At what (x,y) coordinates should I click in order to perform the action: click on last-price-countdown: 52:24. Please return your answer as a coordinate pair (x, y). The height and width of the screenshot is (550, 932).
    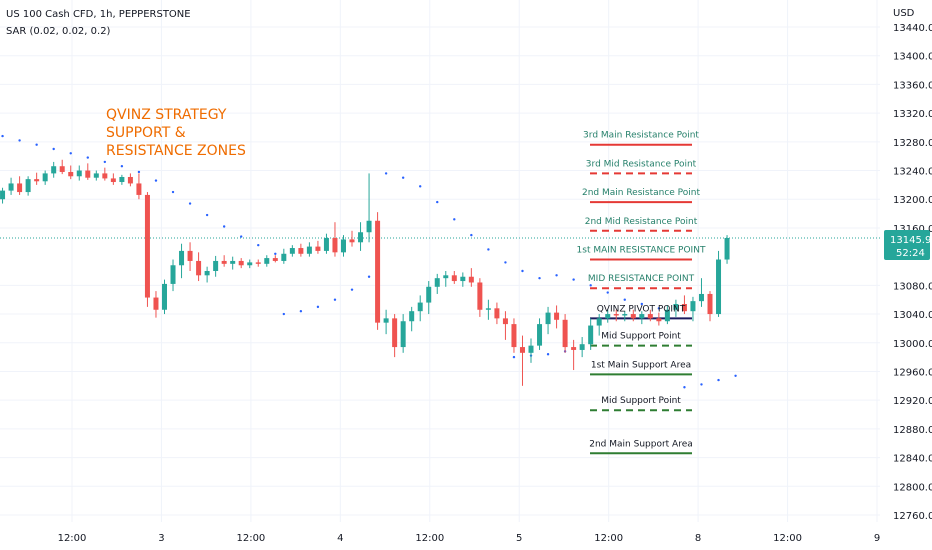
    Looking at the image, I should click on (910, 253).